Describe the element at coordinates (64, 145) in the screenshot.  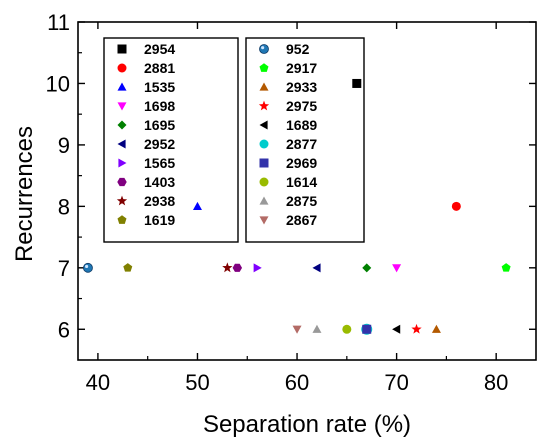
I see `y-tick-label: 9` at that location.